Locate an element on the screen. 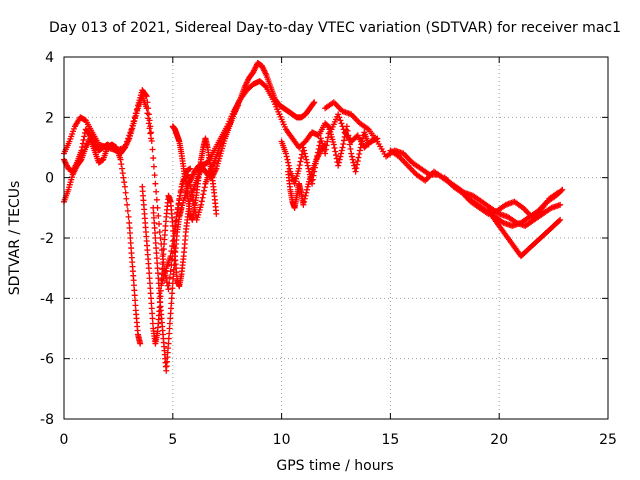 This screenshot has width=640, height=480. x-tick-label: 10 is located at coordinates (282, 440).